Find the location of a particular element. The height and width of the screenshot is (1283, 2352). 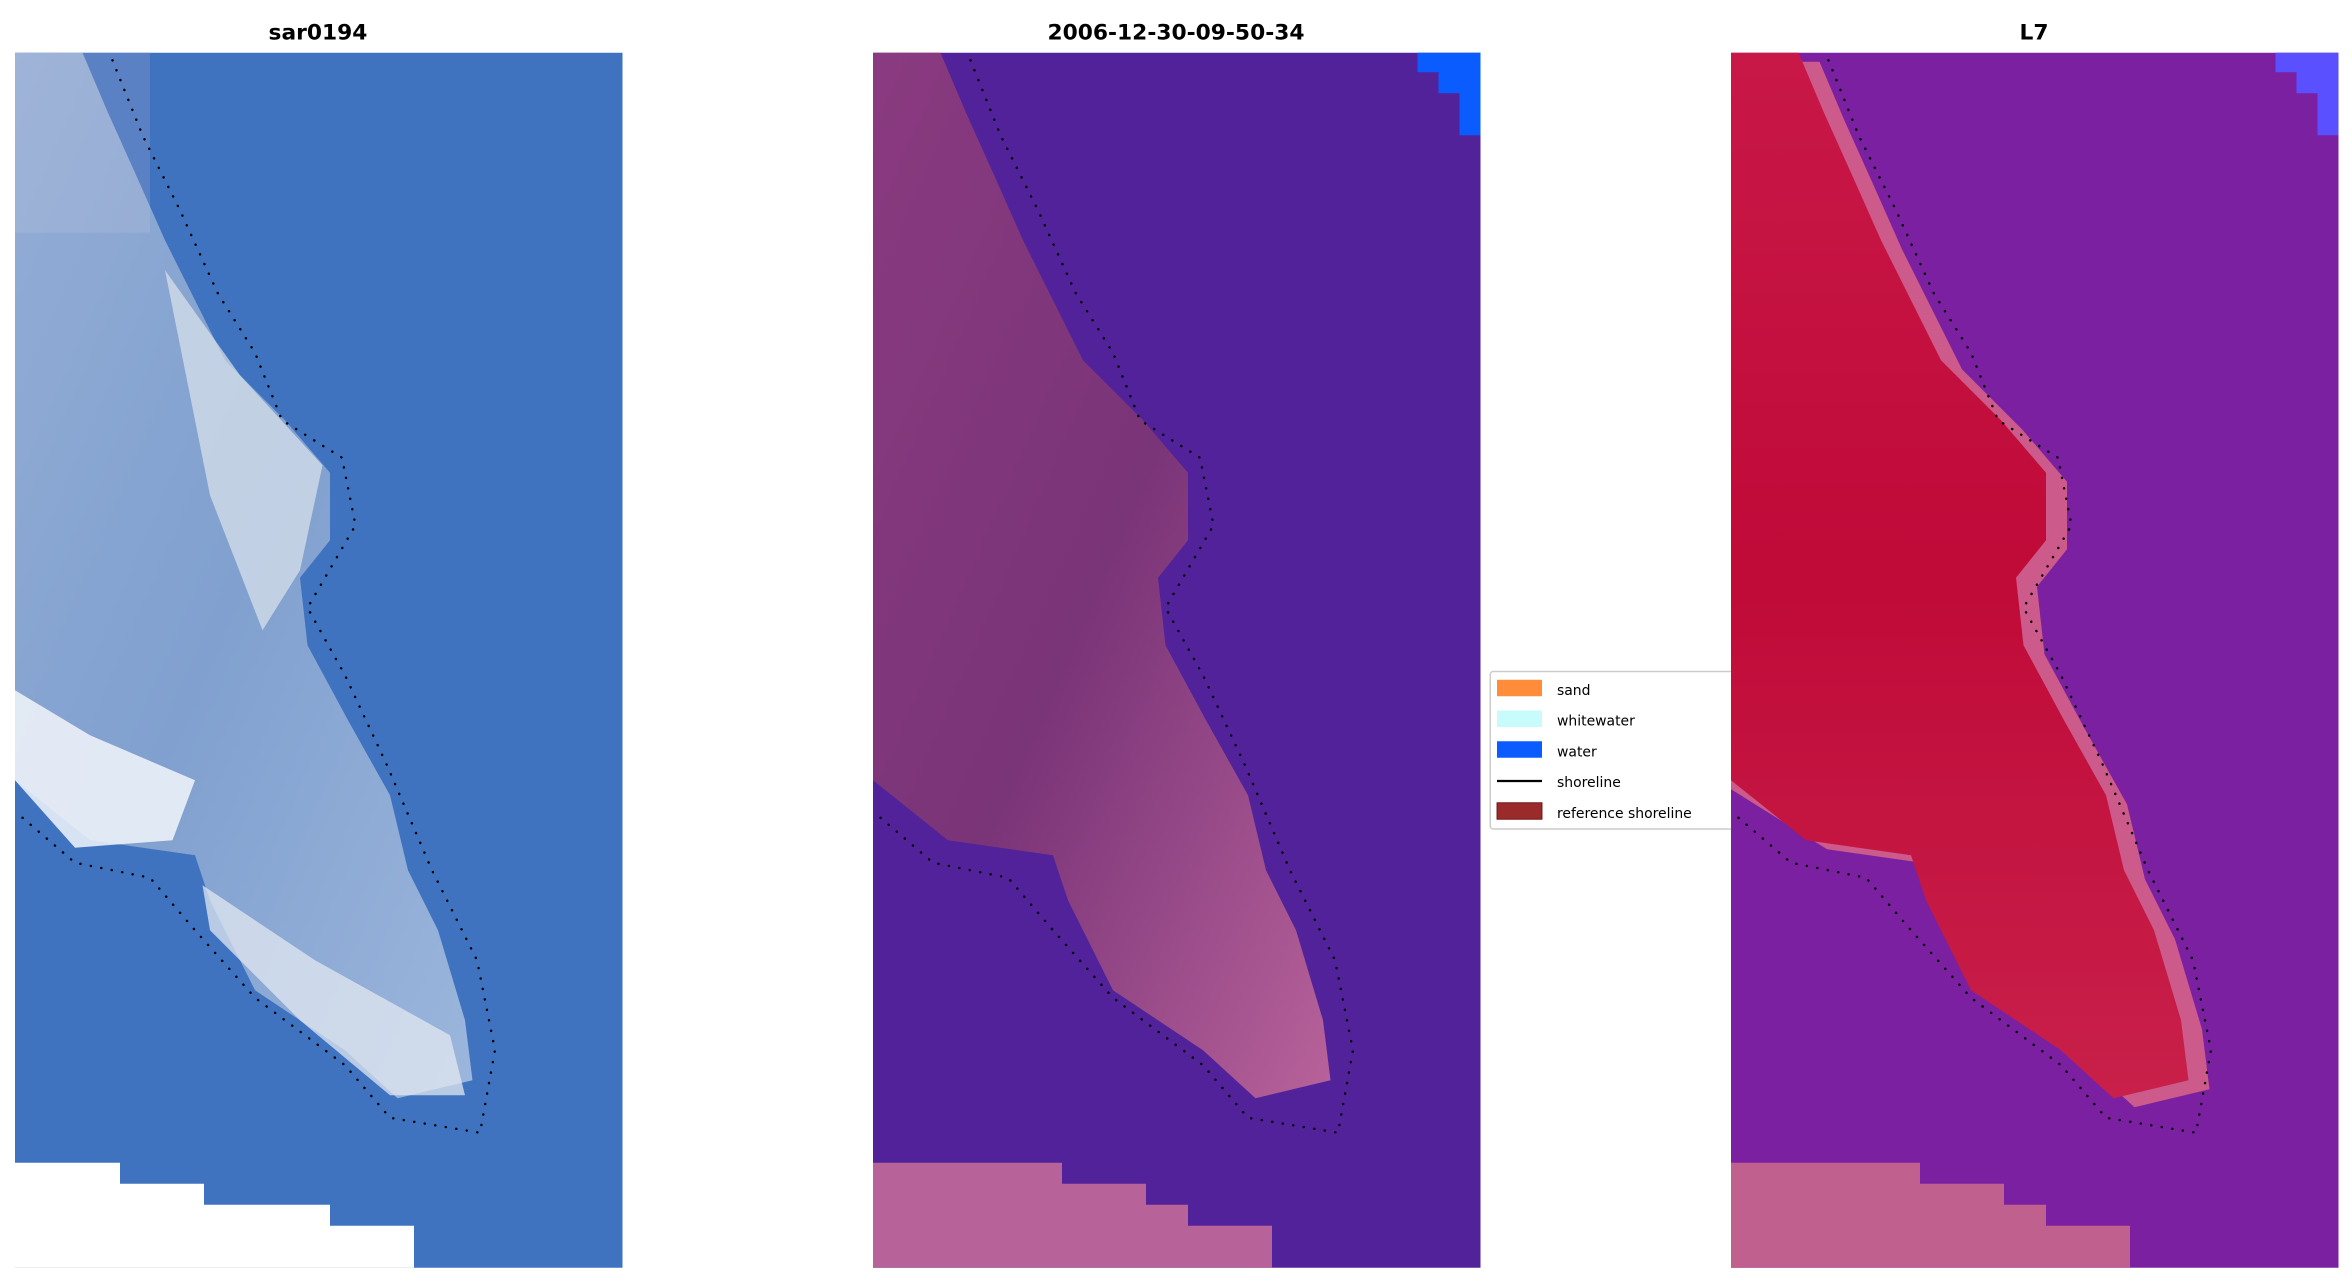

legend-label: sand is located at coordinates (1573, 691).